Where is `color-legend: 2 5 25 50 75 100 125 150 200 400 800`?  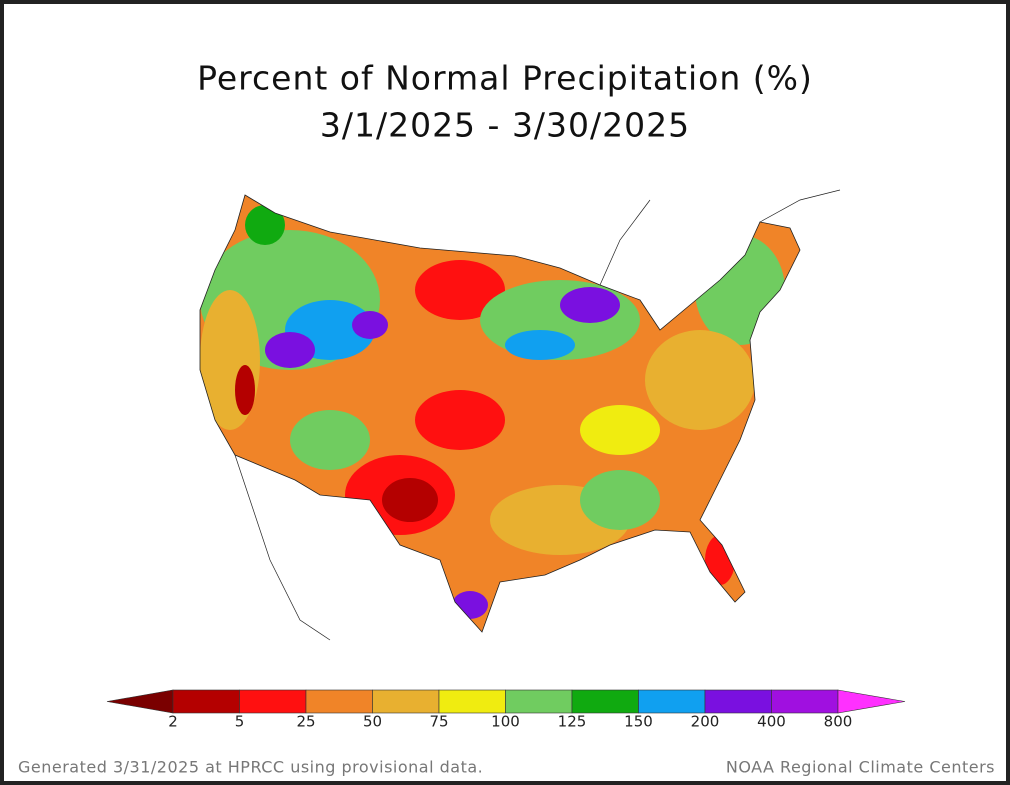 color-legend: 2 5 25 50 75 100 125 150 200 400 800 is located at coordinates (506, 710).